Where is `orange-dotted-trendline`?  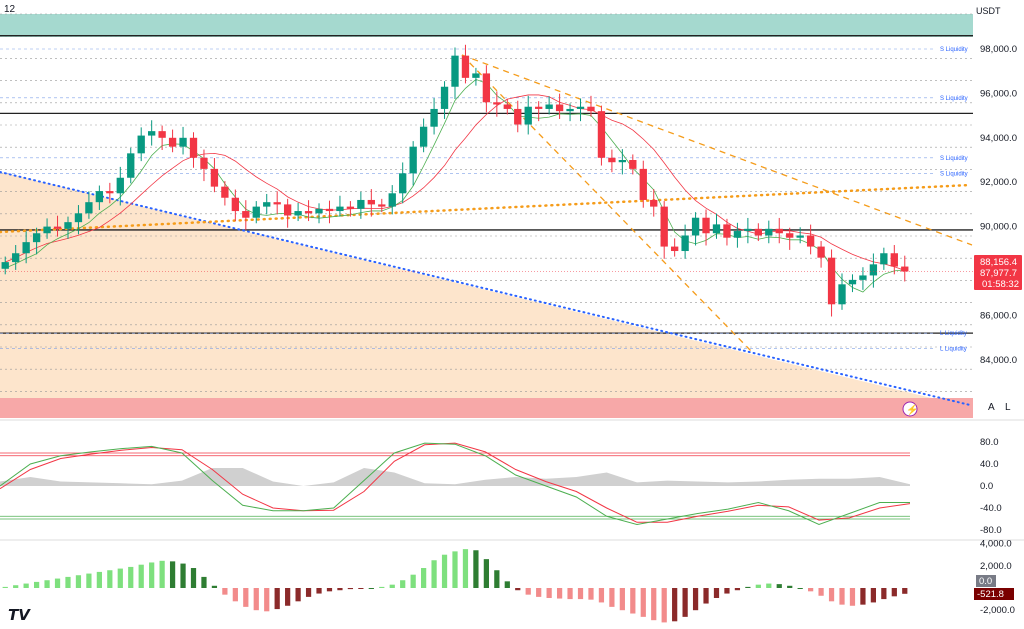 orange-dotted-trendline is located at coordinates (486, 208).